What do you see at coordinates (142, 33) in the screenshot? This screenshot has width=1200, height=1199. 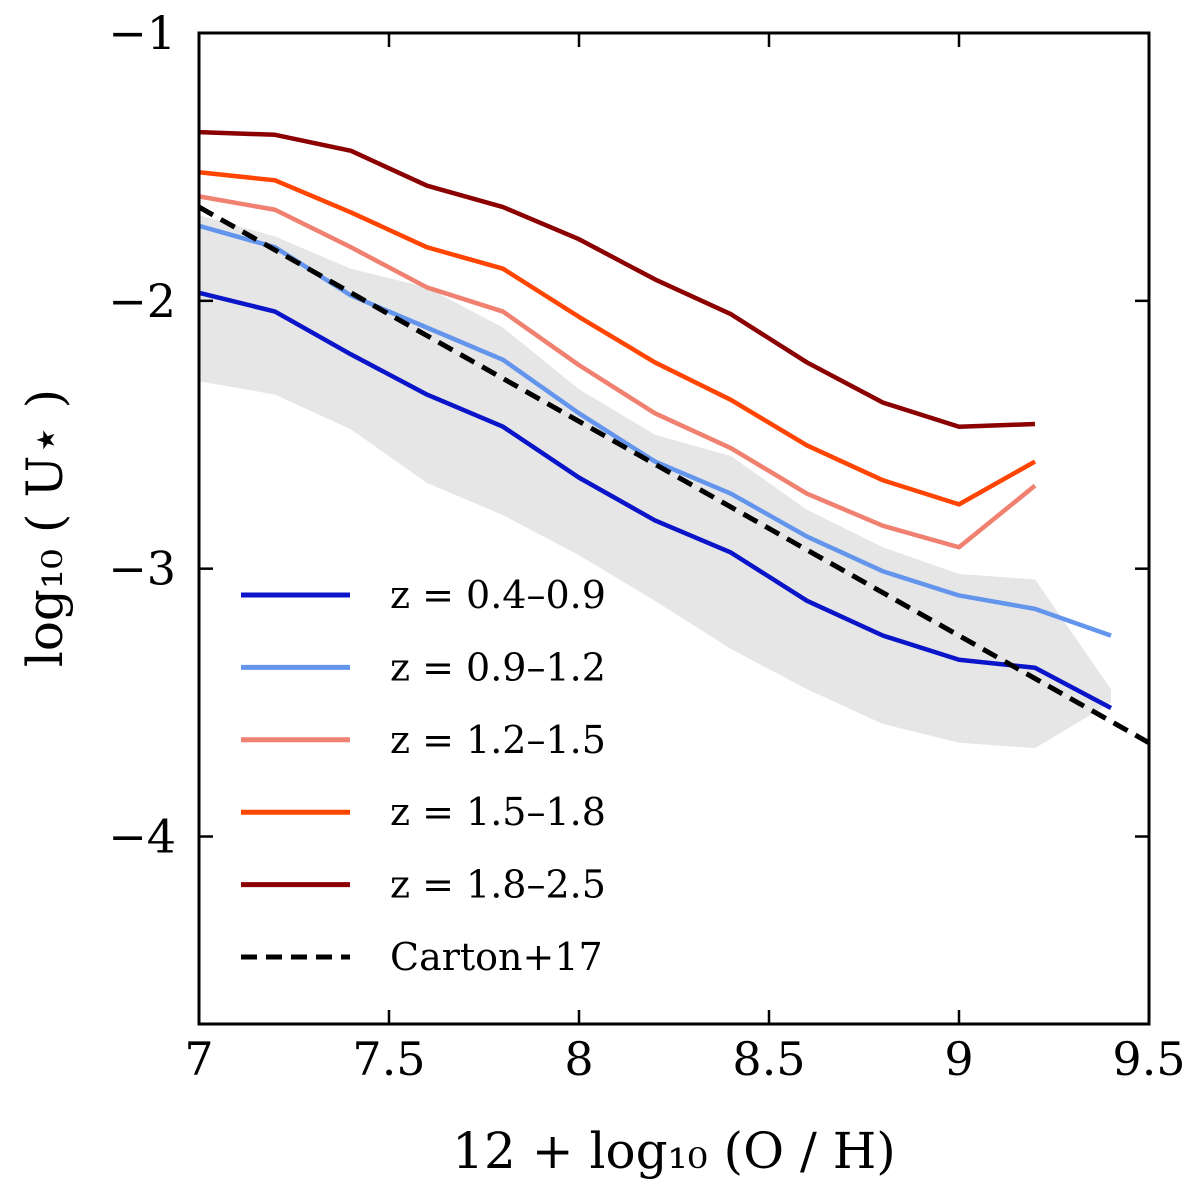 I see `y-tick-label: −1` at bounding box center [142, 33].